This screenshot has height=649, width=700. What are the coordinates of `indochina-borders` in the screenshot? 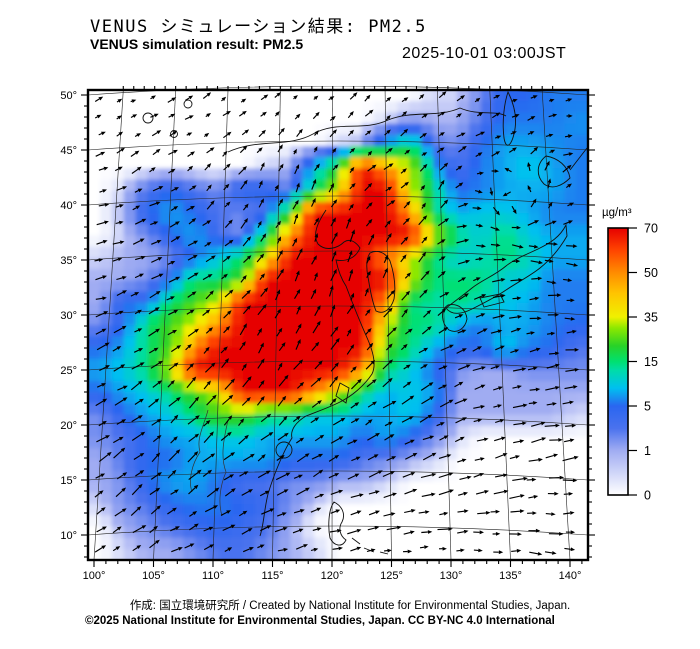 It's located at (209, 463).